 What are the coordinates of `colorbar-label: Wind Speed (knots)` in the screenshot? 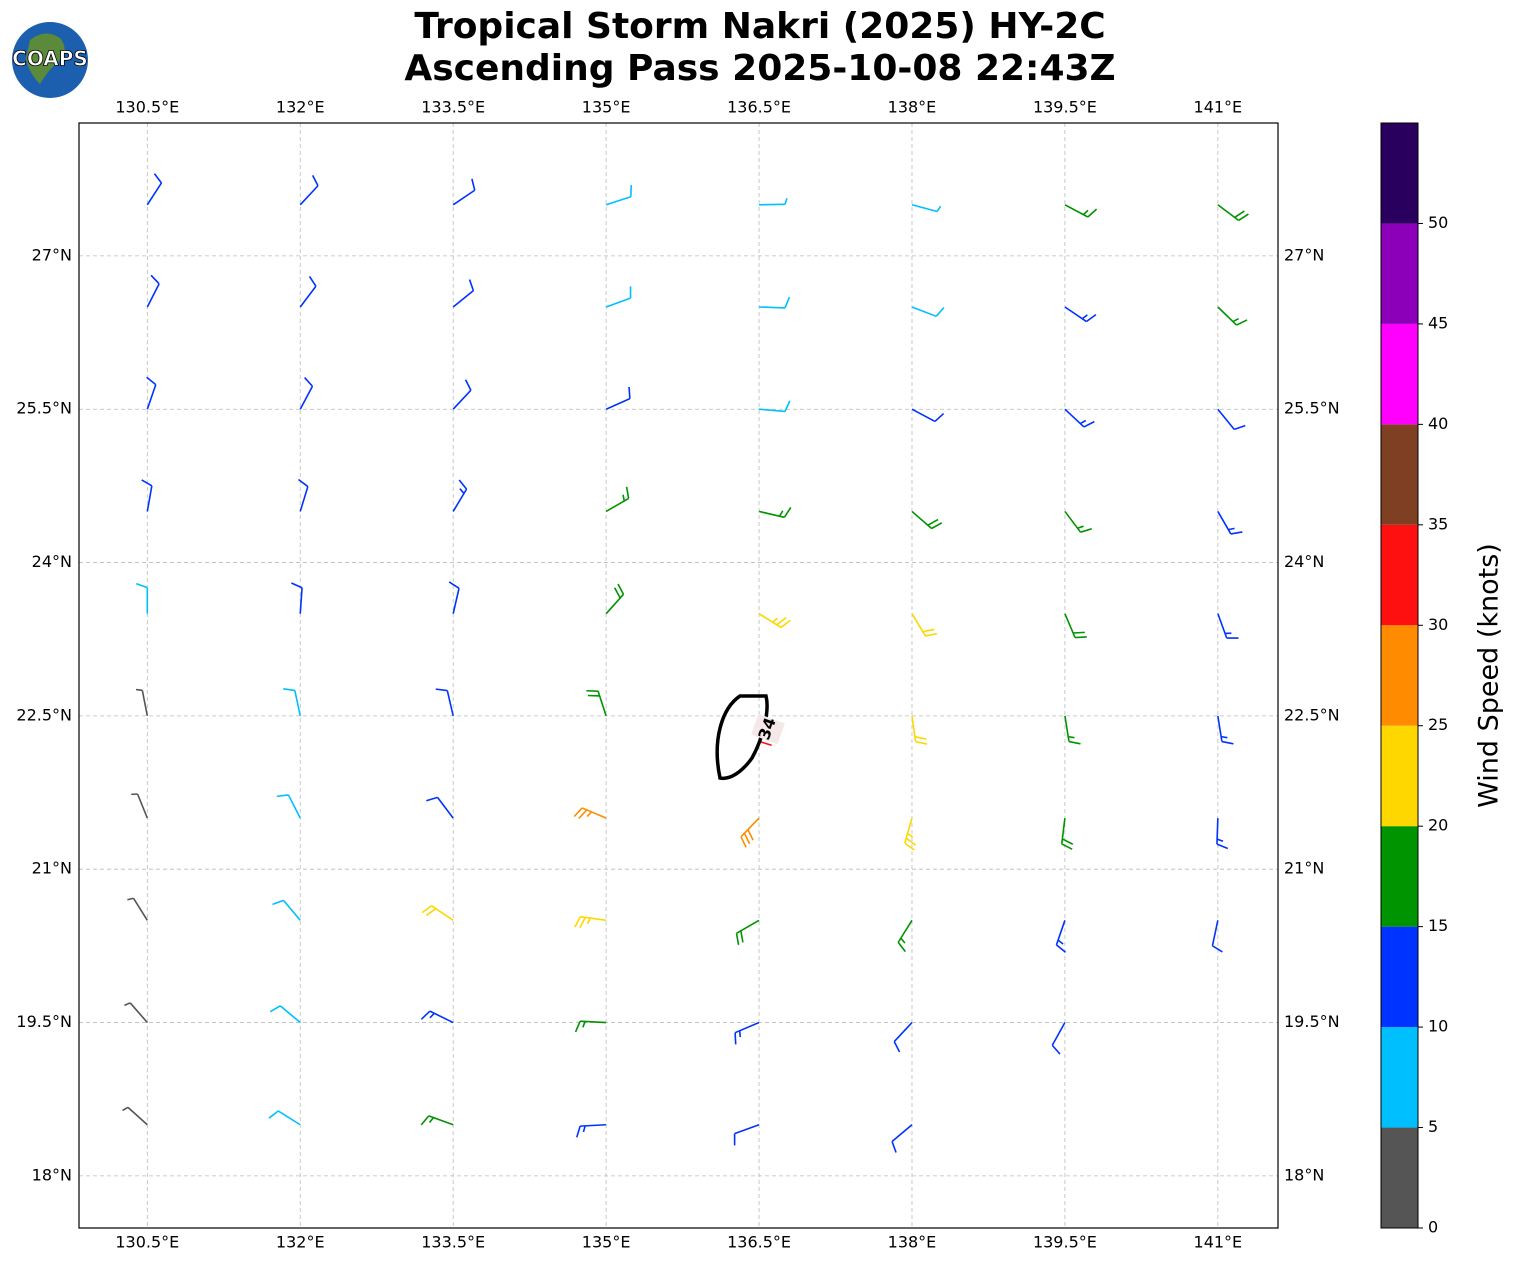 It's located at (1489, 675).